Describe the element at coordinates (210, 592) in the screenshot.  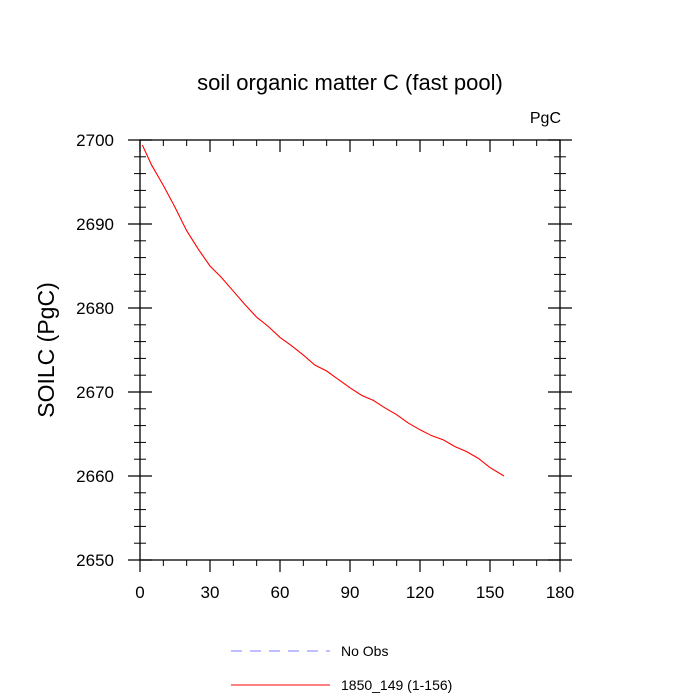
I see `x-tick-label: 30` at that location.